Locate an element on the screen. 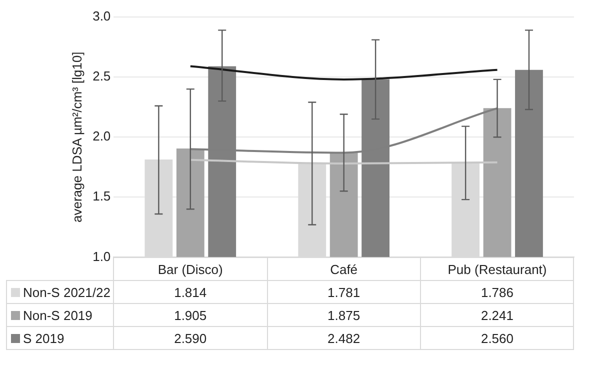  x-tick-label: Bar (Disco) is located at coordinates (191, 269).